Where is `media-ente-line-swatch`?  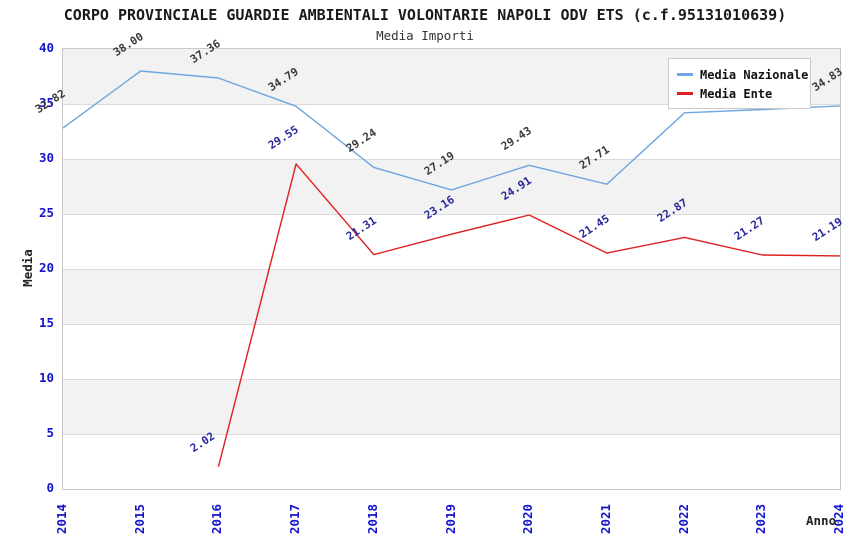 media-ente-line-swatch is located at coordinates (685, 93).